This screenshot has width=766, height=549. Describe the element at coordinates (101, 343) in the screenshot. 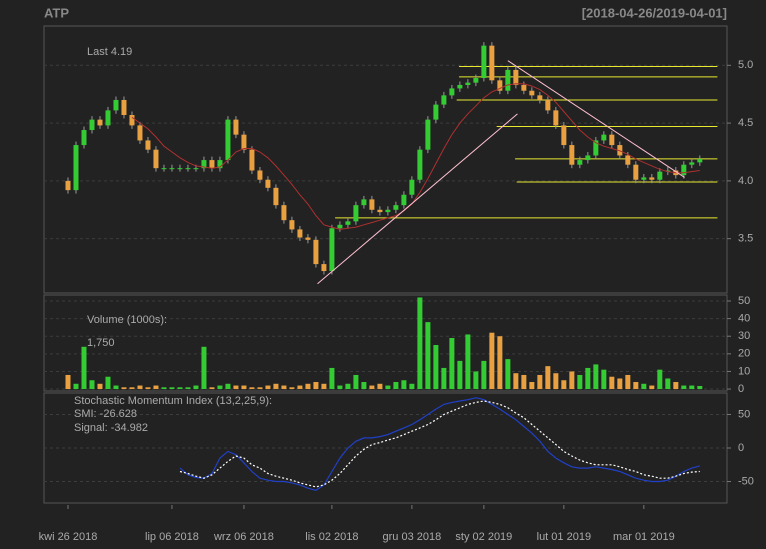

I see `volume-last: 1,750` at that location.